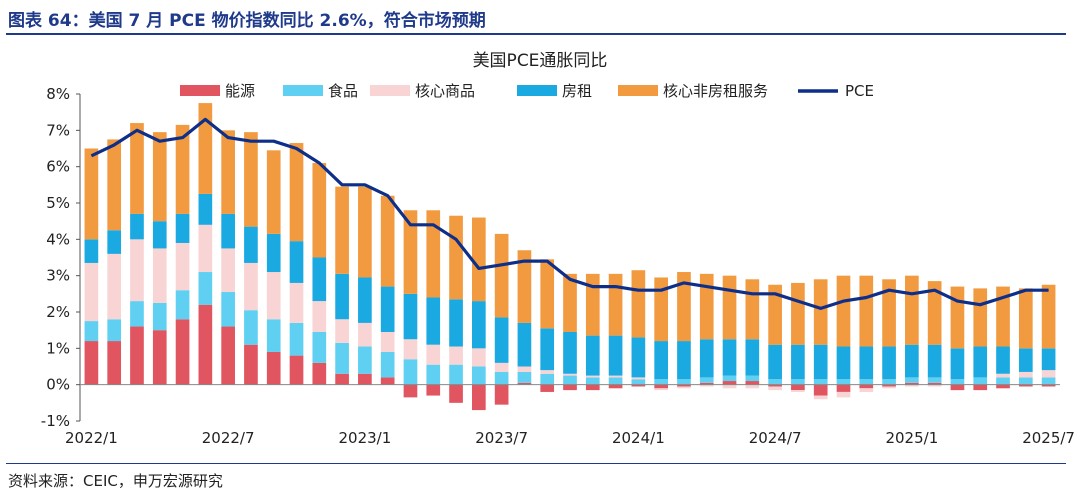 This screenshot has width=1080, height=495. Describe the element at coordinates (58, 276) in the screenshot. I see `y-tick-label: 3%` at that location.